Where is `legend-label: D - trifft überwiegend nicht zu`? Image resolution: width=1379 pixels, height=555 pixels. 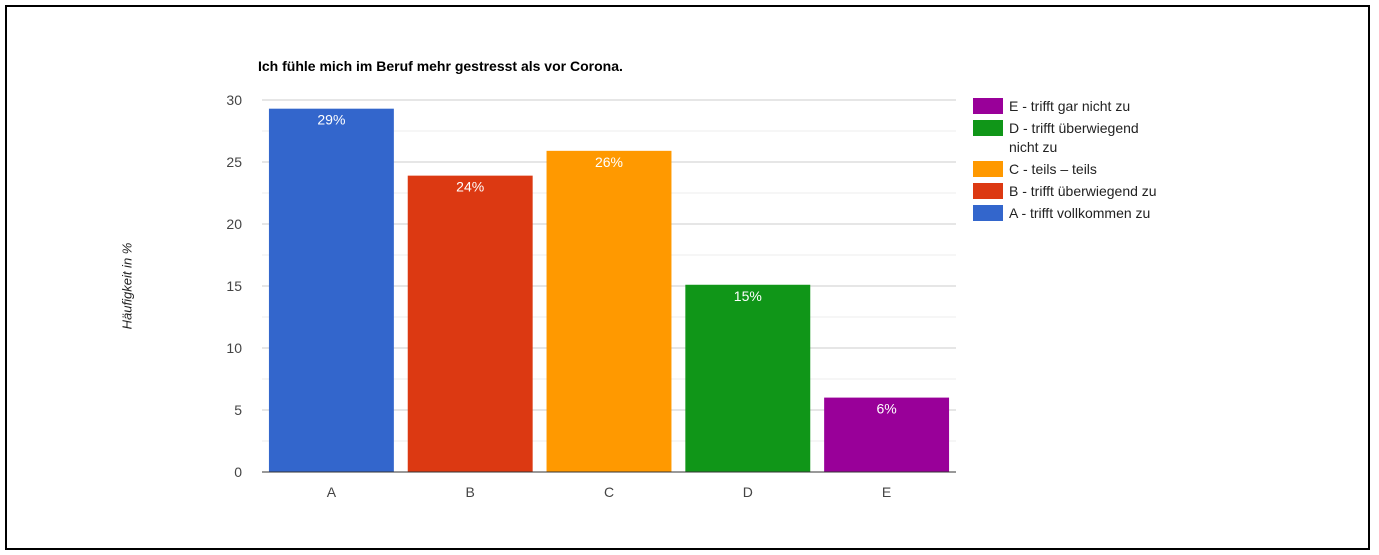
legend-label: D - trifft überwiegend nicht zu is located at coordinates (1074, 137).